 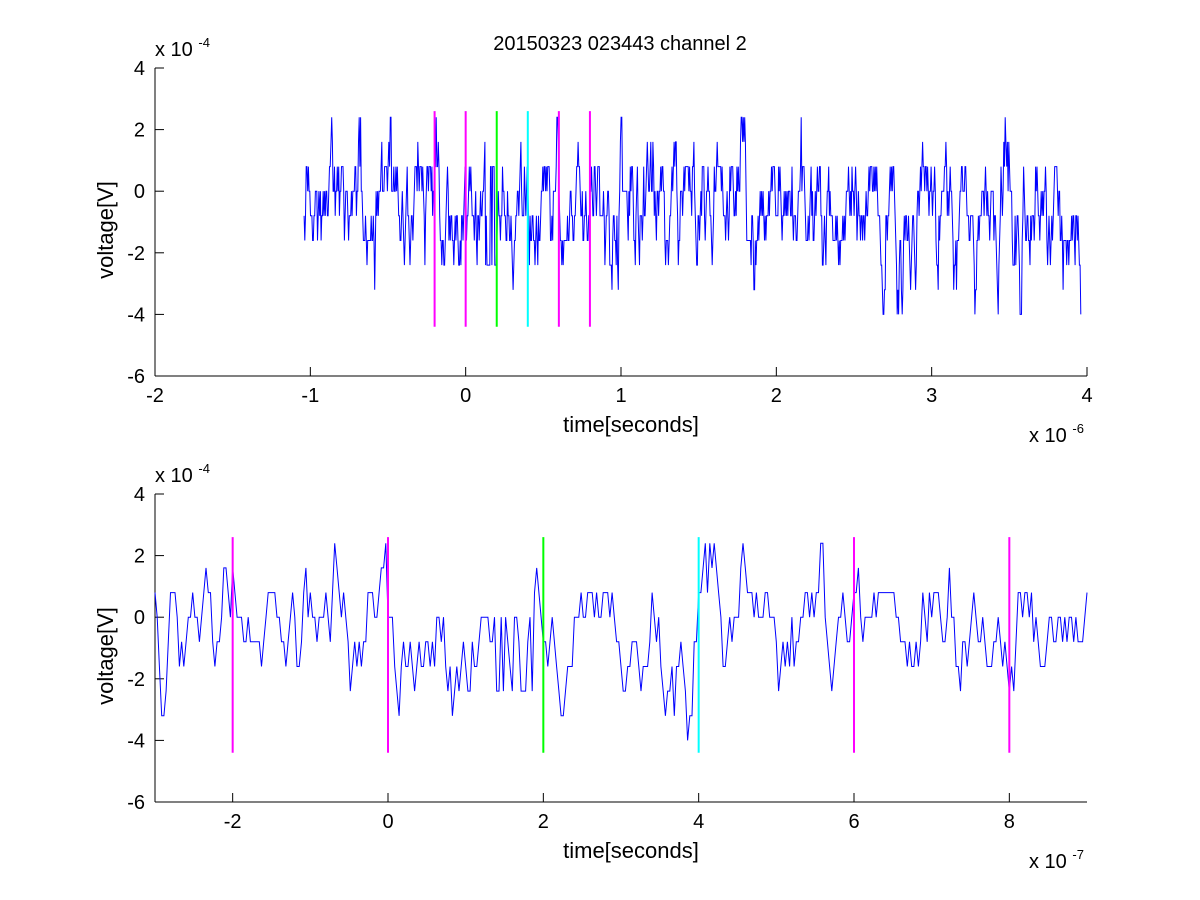 I want to click on x-tick-label: 6, so click(x=853, y=822).